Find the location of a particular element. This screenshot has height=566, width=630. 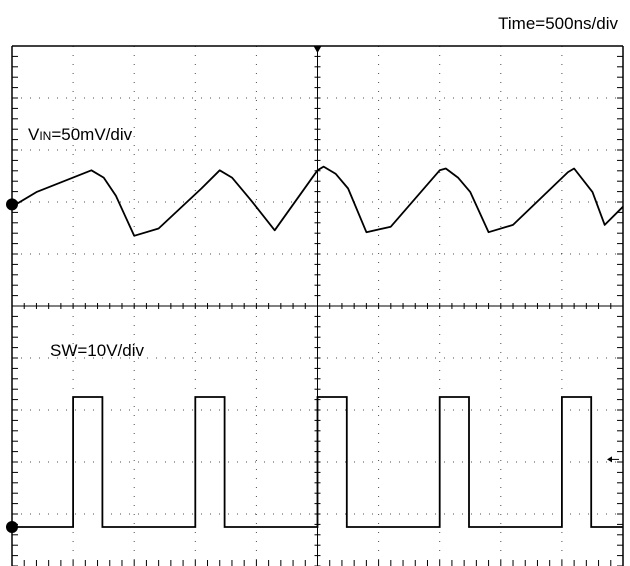

time-per-div-label: Time=500ns/div is located at coordinates (558, 23).